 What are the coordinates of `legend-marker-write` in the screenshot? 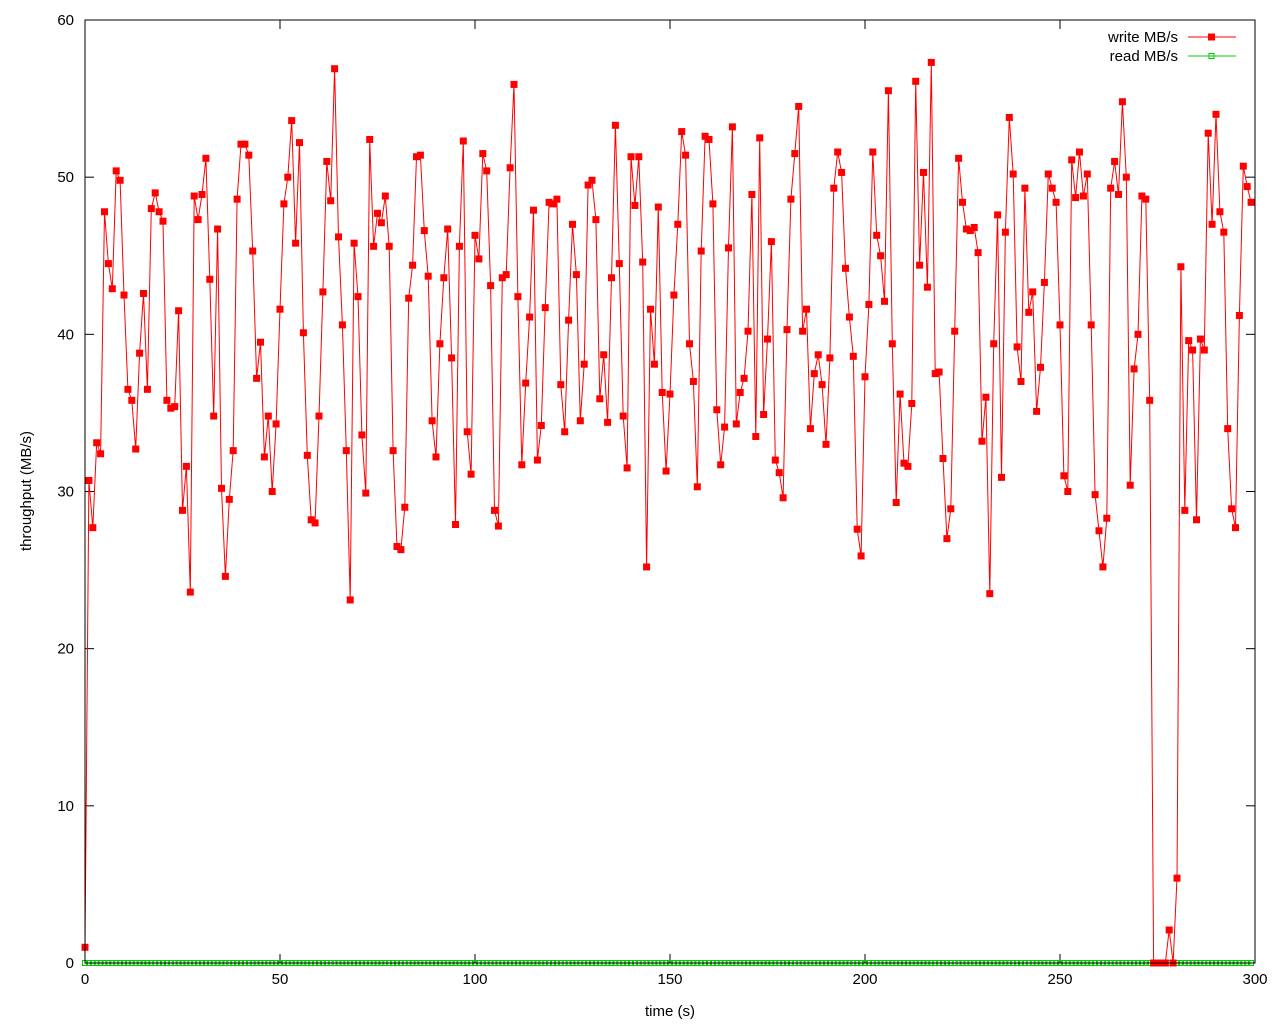 It's located at (1211, 37).